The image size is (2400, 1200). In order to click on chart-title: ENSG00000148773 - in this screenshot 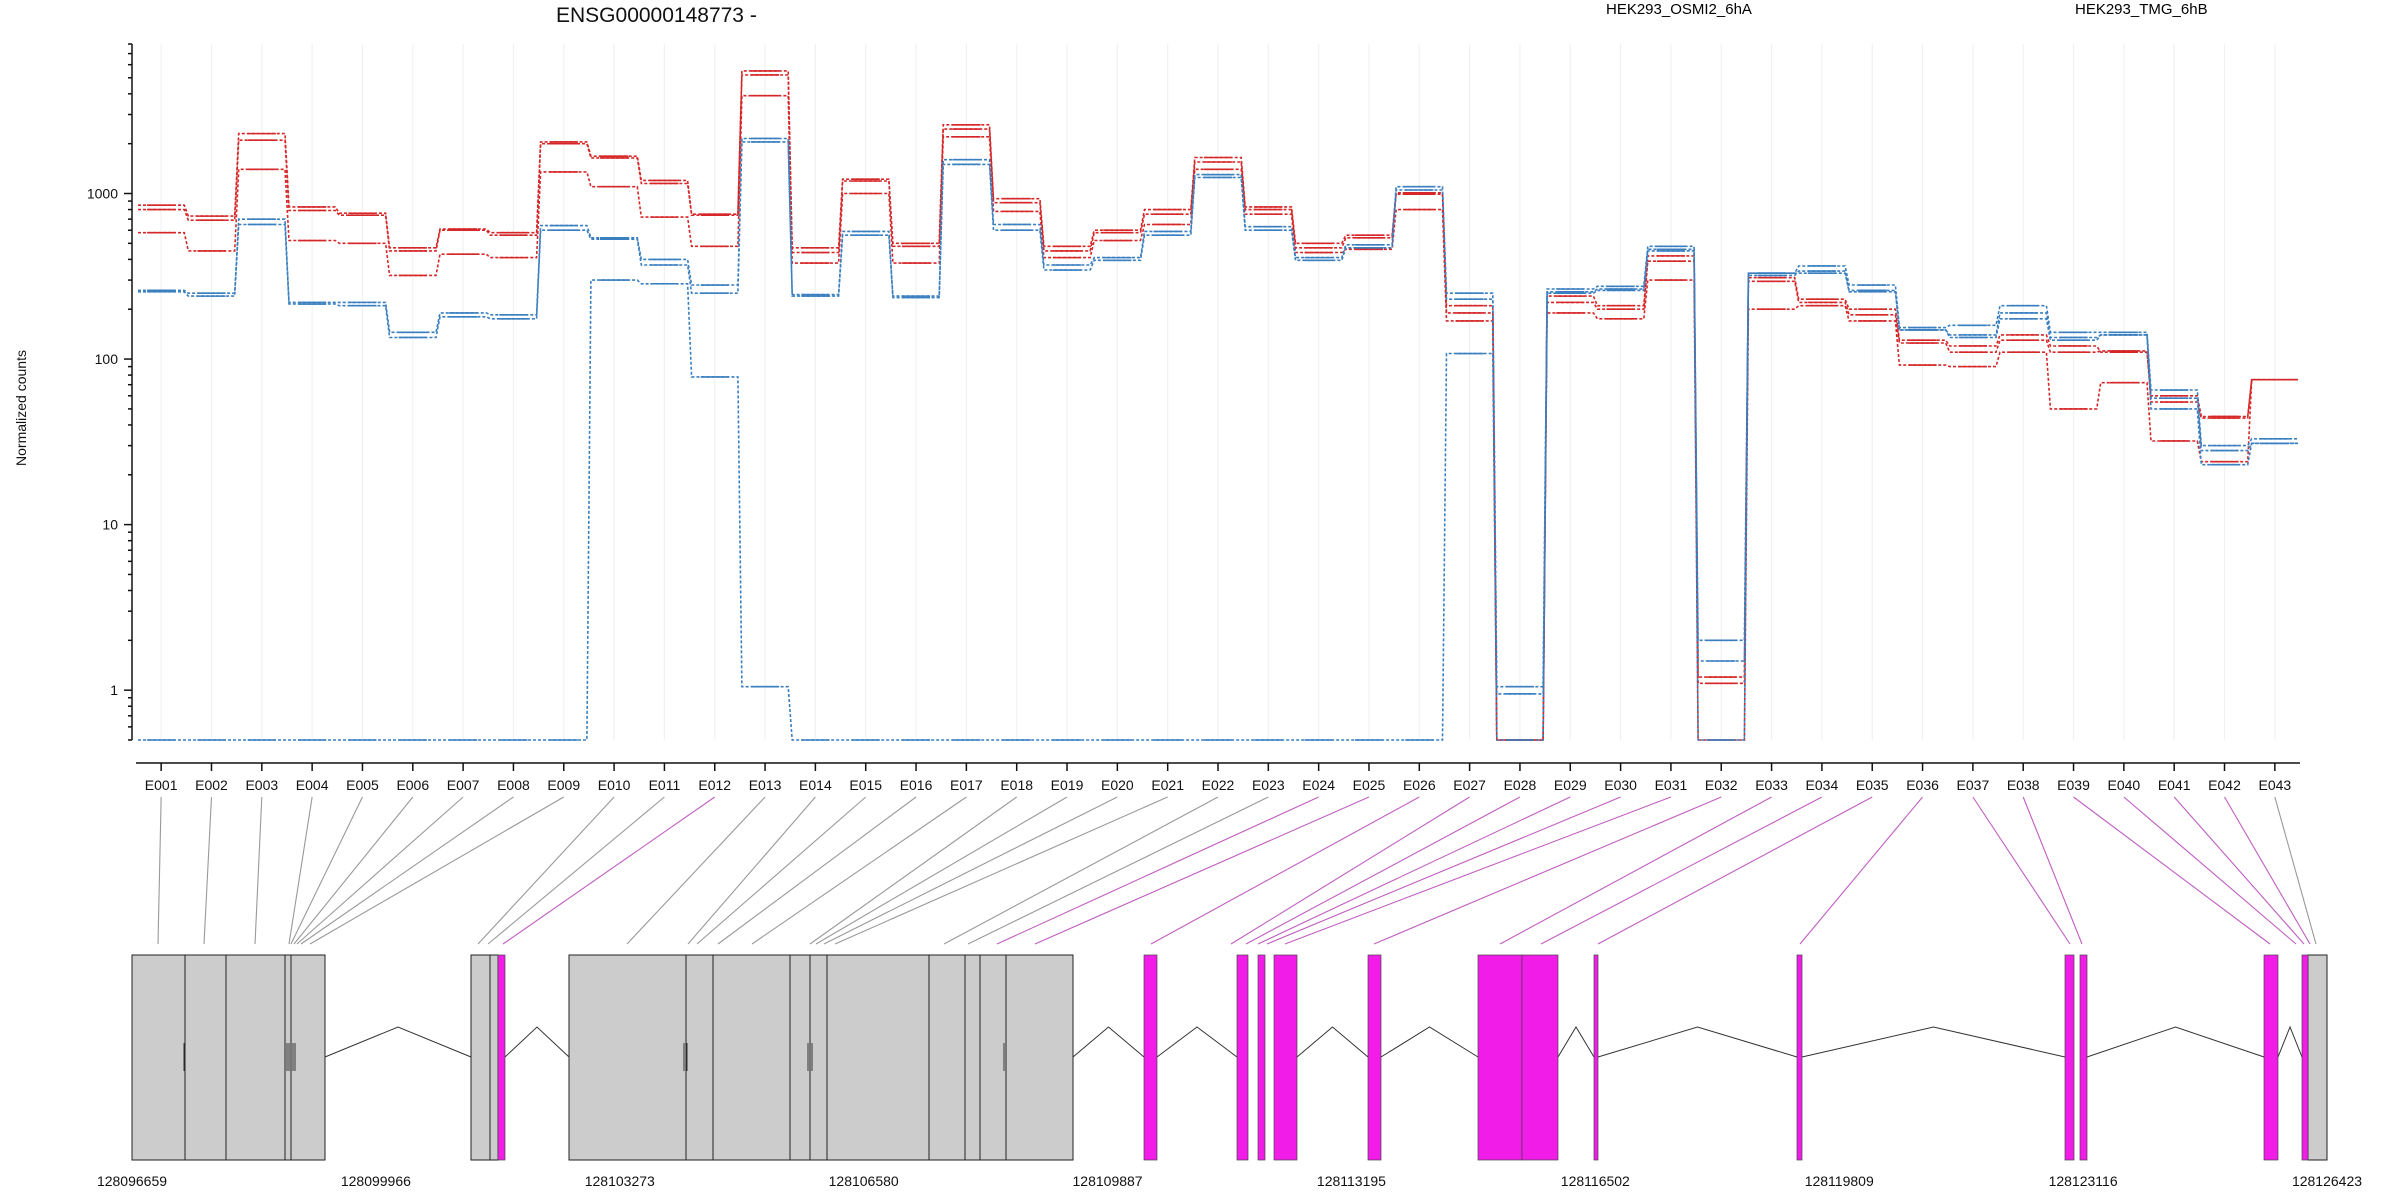, I will do `click(656, 15)`.